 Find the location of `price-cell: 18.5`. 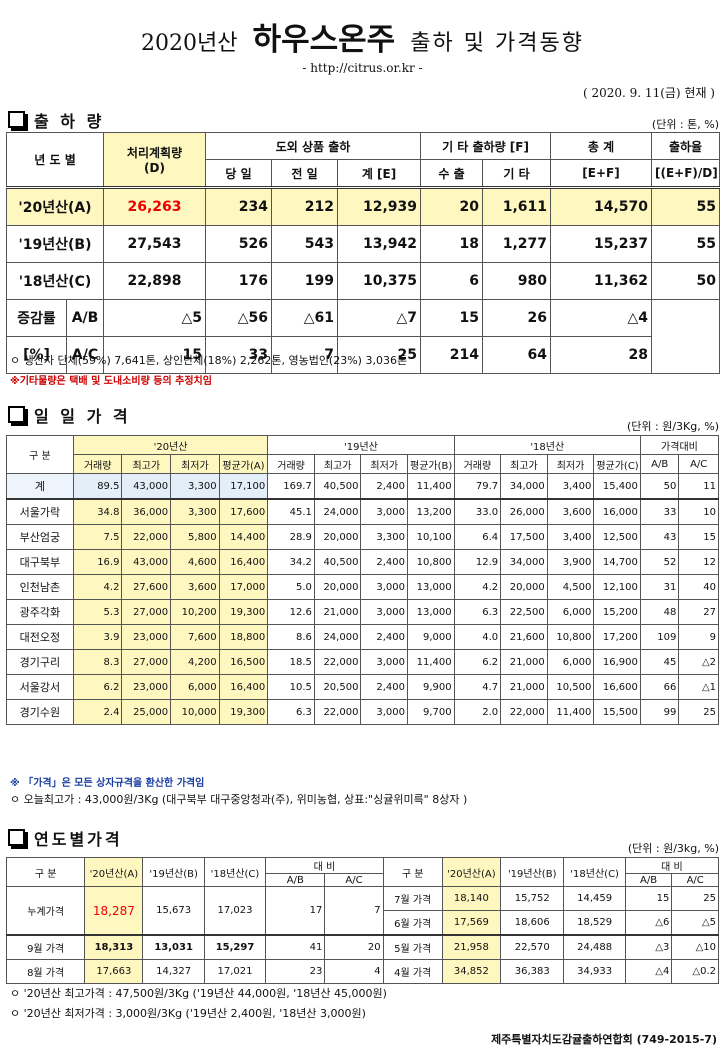

price-cell: 18.5 is located at coordinates (291, 662).